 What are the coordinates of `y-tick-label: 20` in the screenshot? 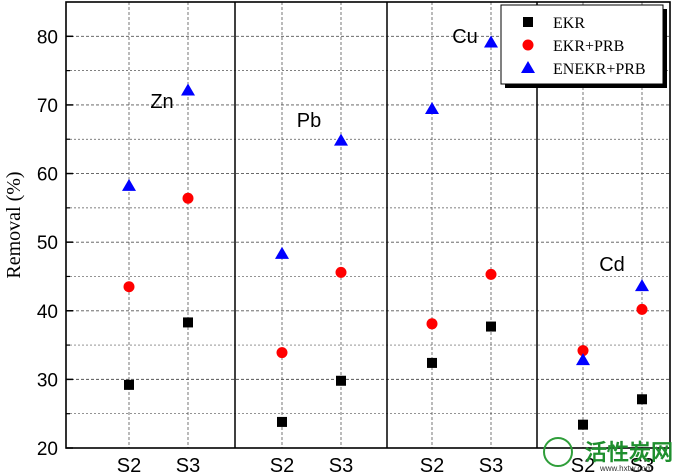 It's located at (47, 449).